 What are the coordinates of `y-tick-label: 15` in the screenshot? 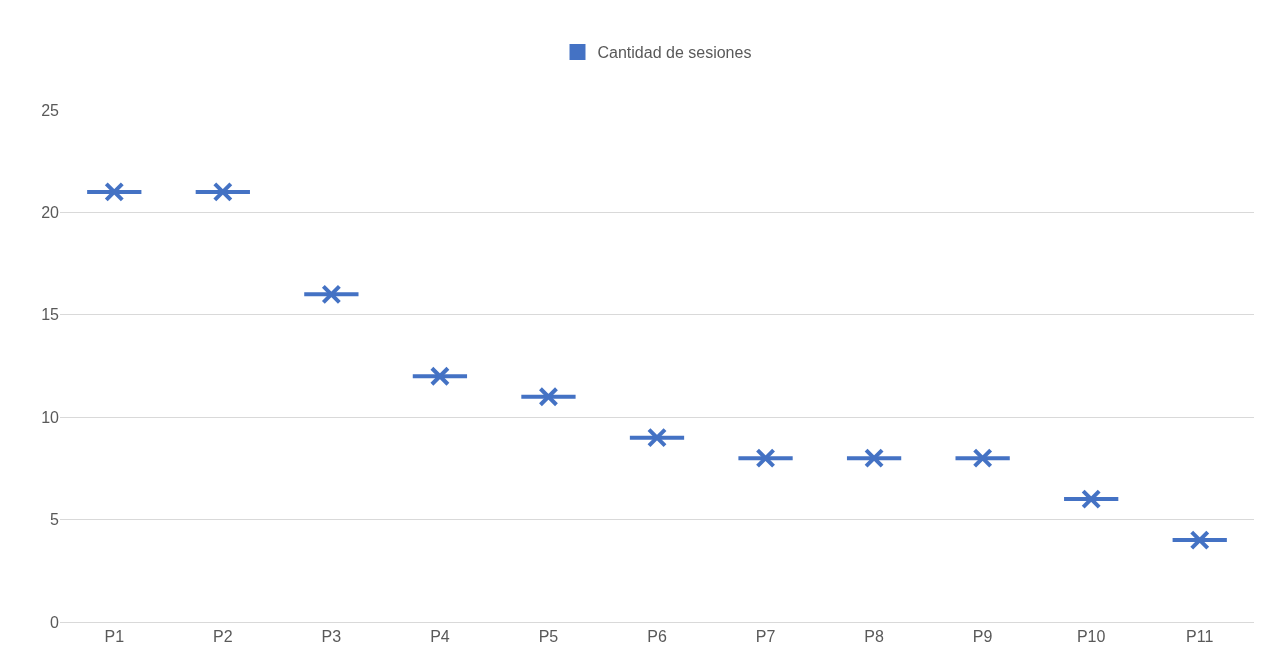 It's located at (50, 315).